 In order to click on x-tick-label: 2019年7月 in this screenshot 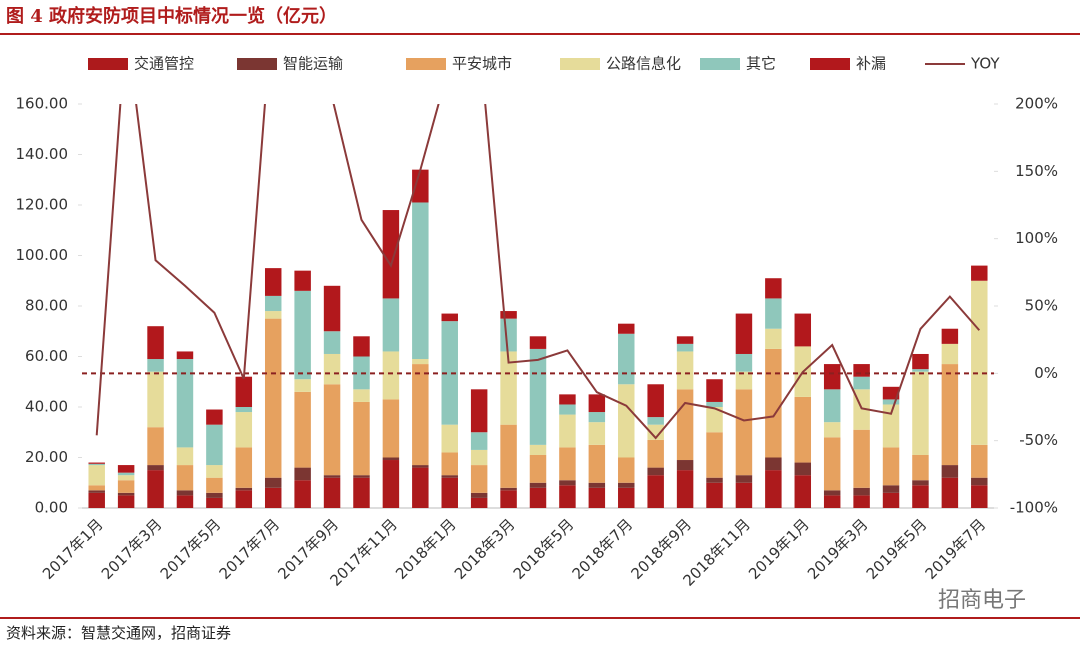, I will do `click(956, 549)`.